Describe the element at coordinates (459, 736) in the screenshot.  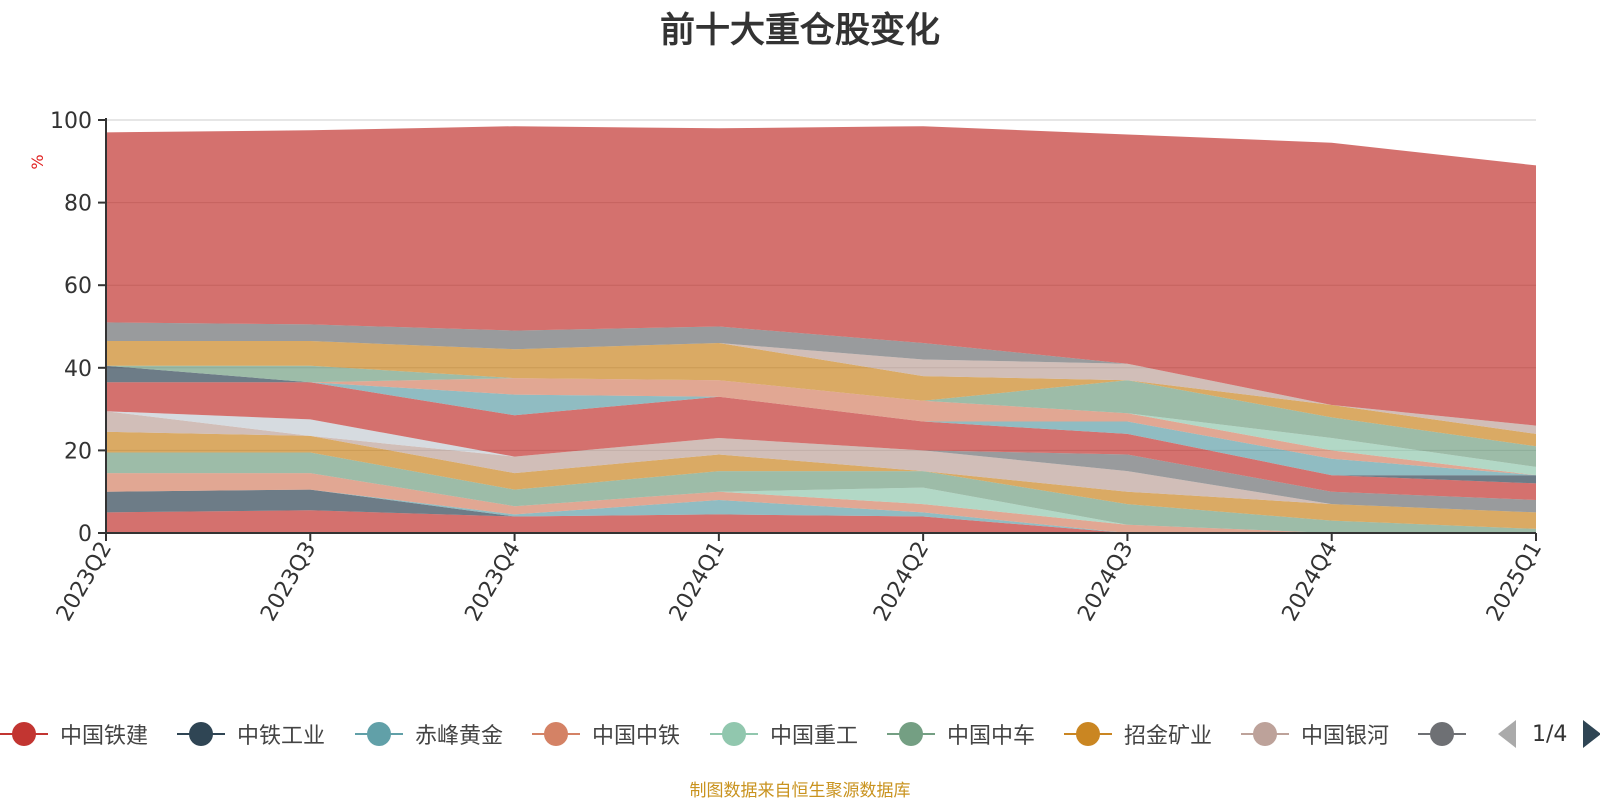
I see `legend-label: 赤峰黄金` at that location.